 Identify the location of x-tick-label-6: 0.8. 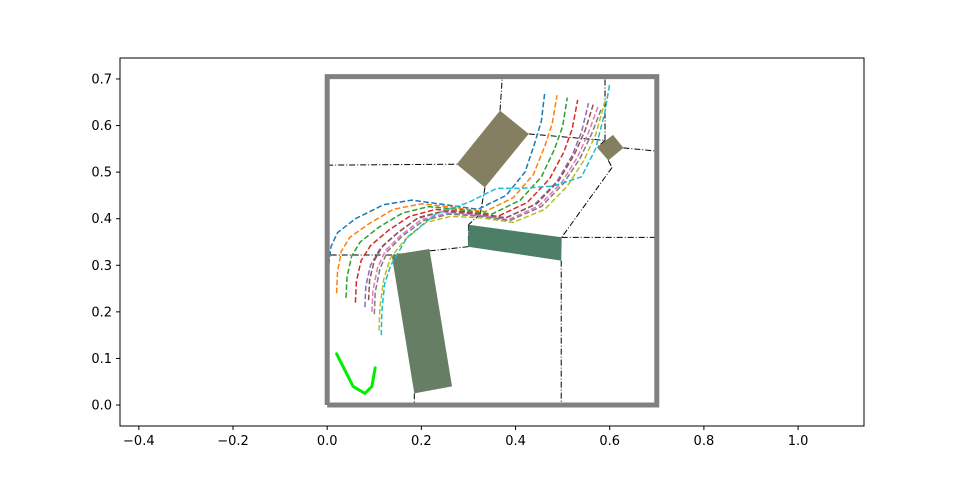
(704, 441).